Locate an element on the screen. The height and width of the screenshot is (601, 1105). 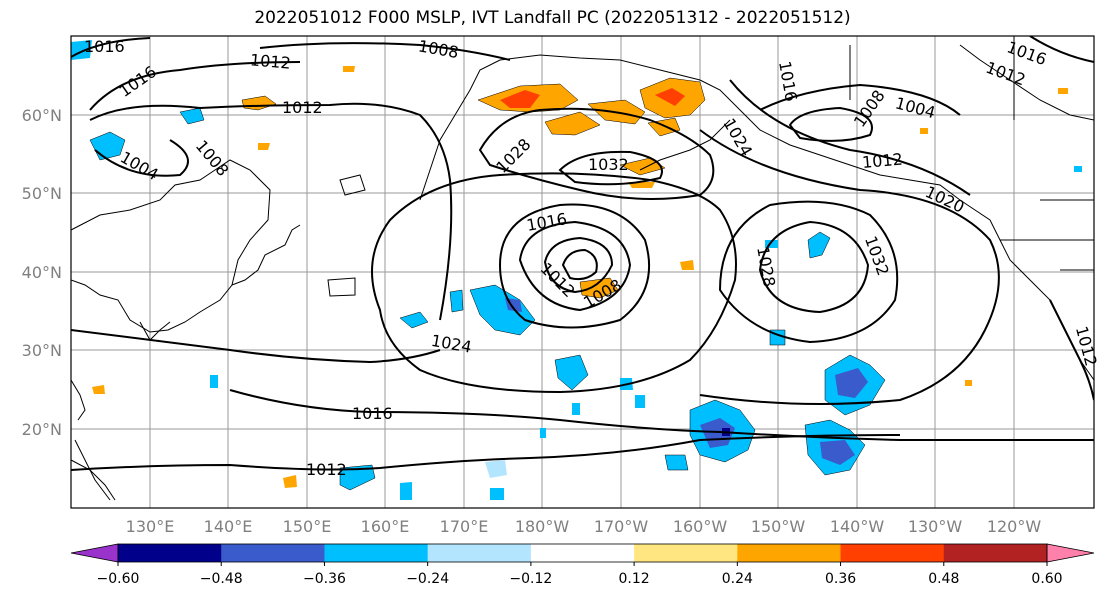
lon-label: 150°W is located at coordinates (778, 526).